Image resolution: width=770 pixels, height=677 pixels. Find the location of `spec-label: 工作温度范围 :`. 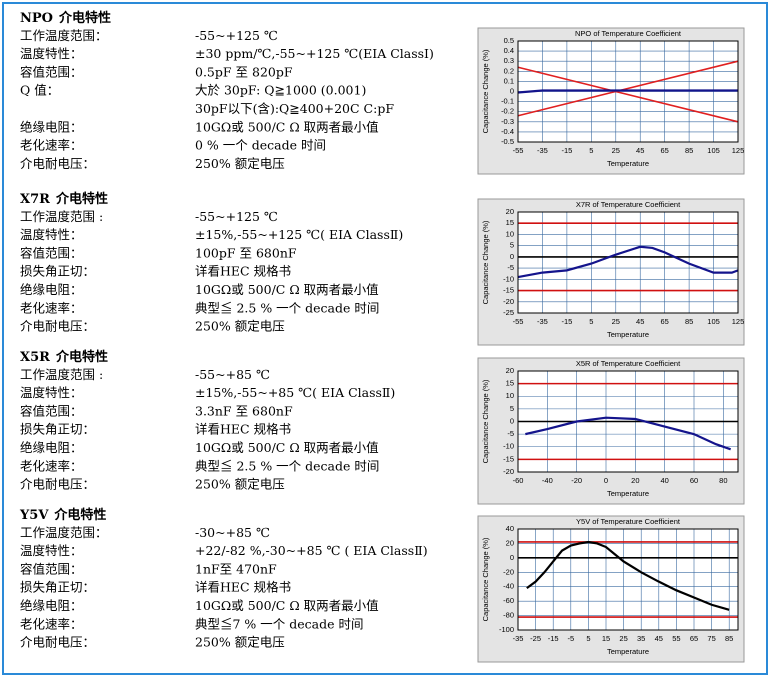

spec-label: 工作温度范围 : is located at coordinates (61, 374).